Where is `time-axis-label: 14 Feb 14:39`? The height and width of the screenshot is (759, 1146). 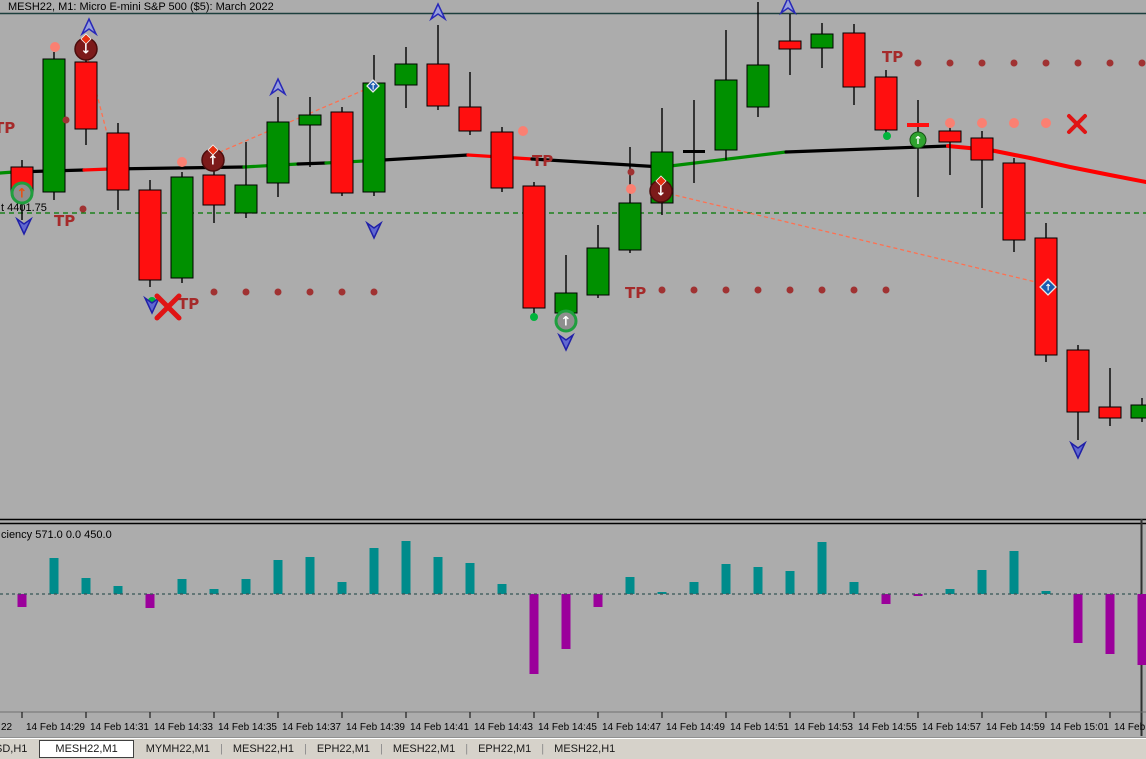 time-axis-label: 14 Feb 14:39 is located at coordinates (375, 727).